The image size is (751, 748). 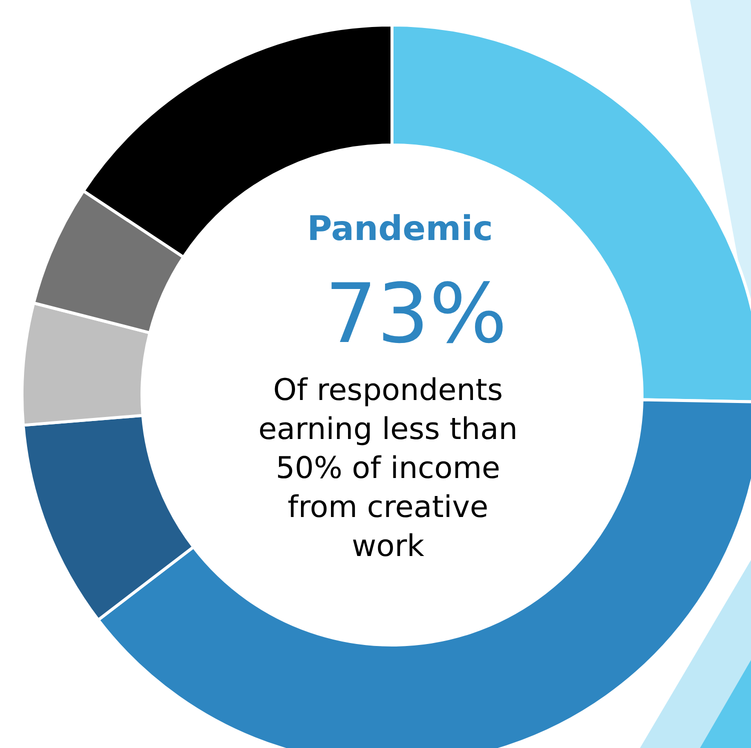 What do you see at coordinates (416, 314) in the screenshot?
I see `text: 73%` at bounding box center [416, 314].